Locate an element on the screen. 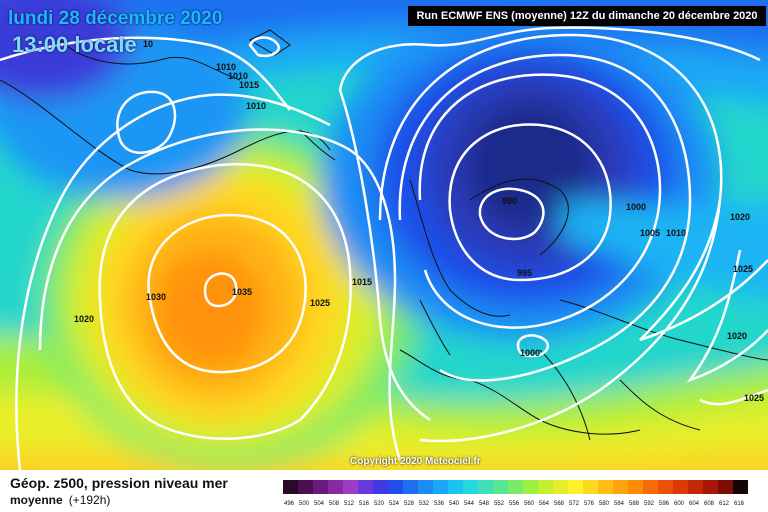 The width and height of the screenshot is (768, 512). map-subtitle: moyenne (+192h) is located at coordinates (60, 500).